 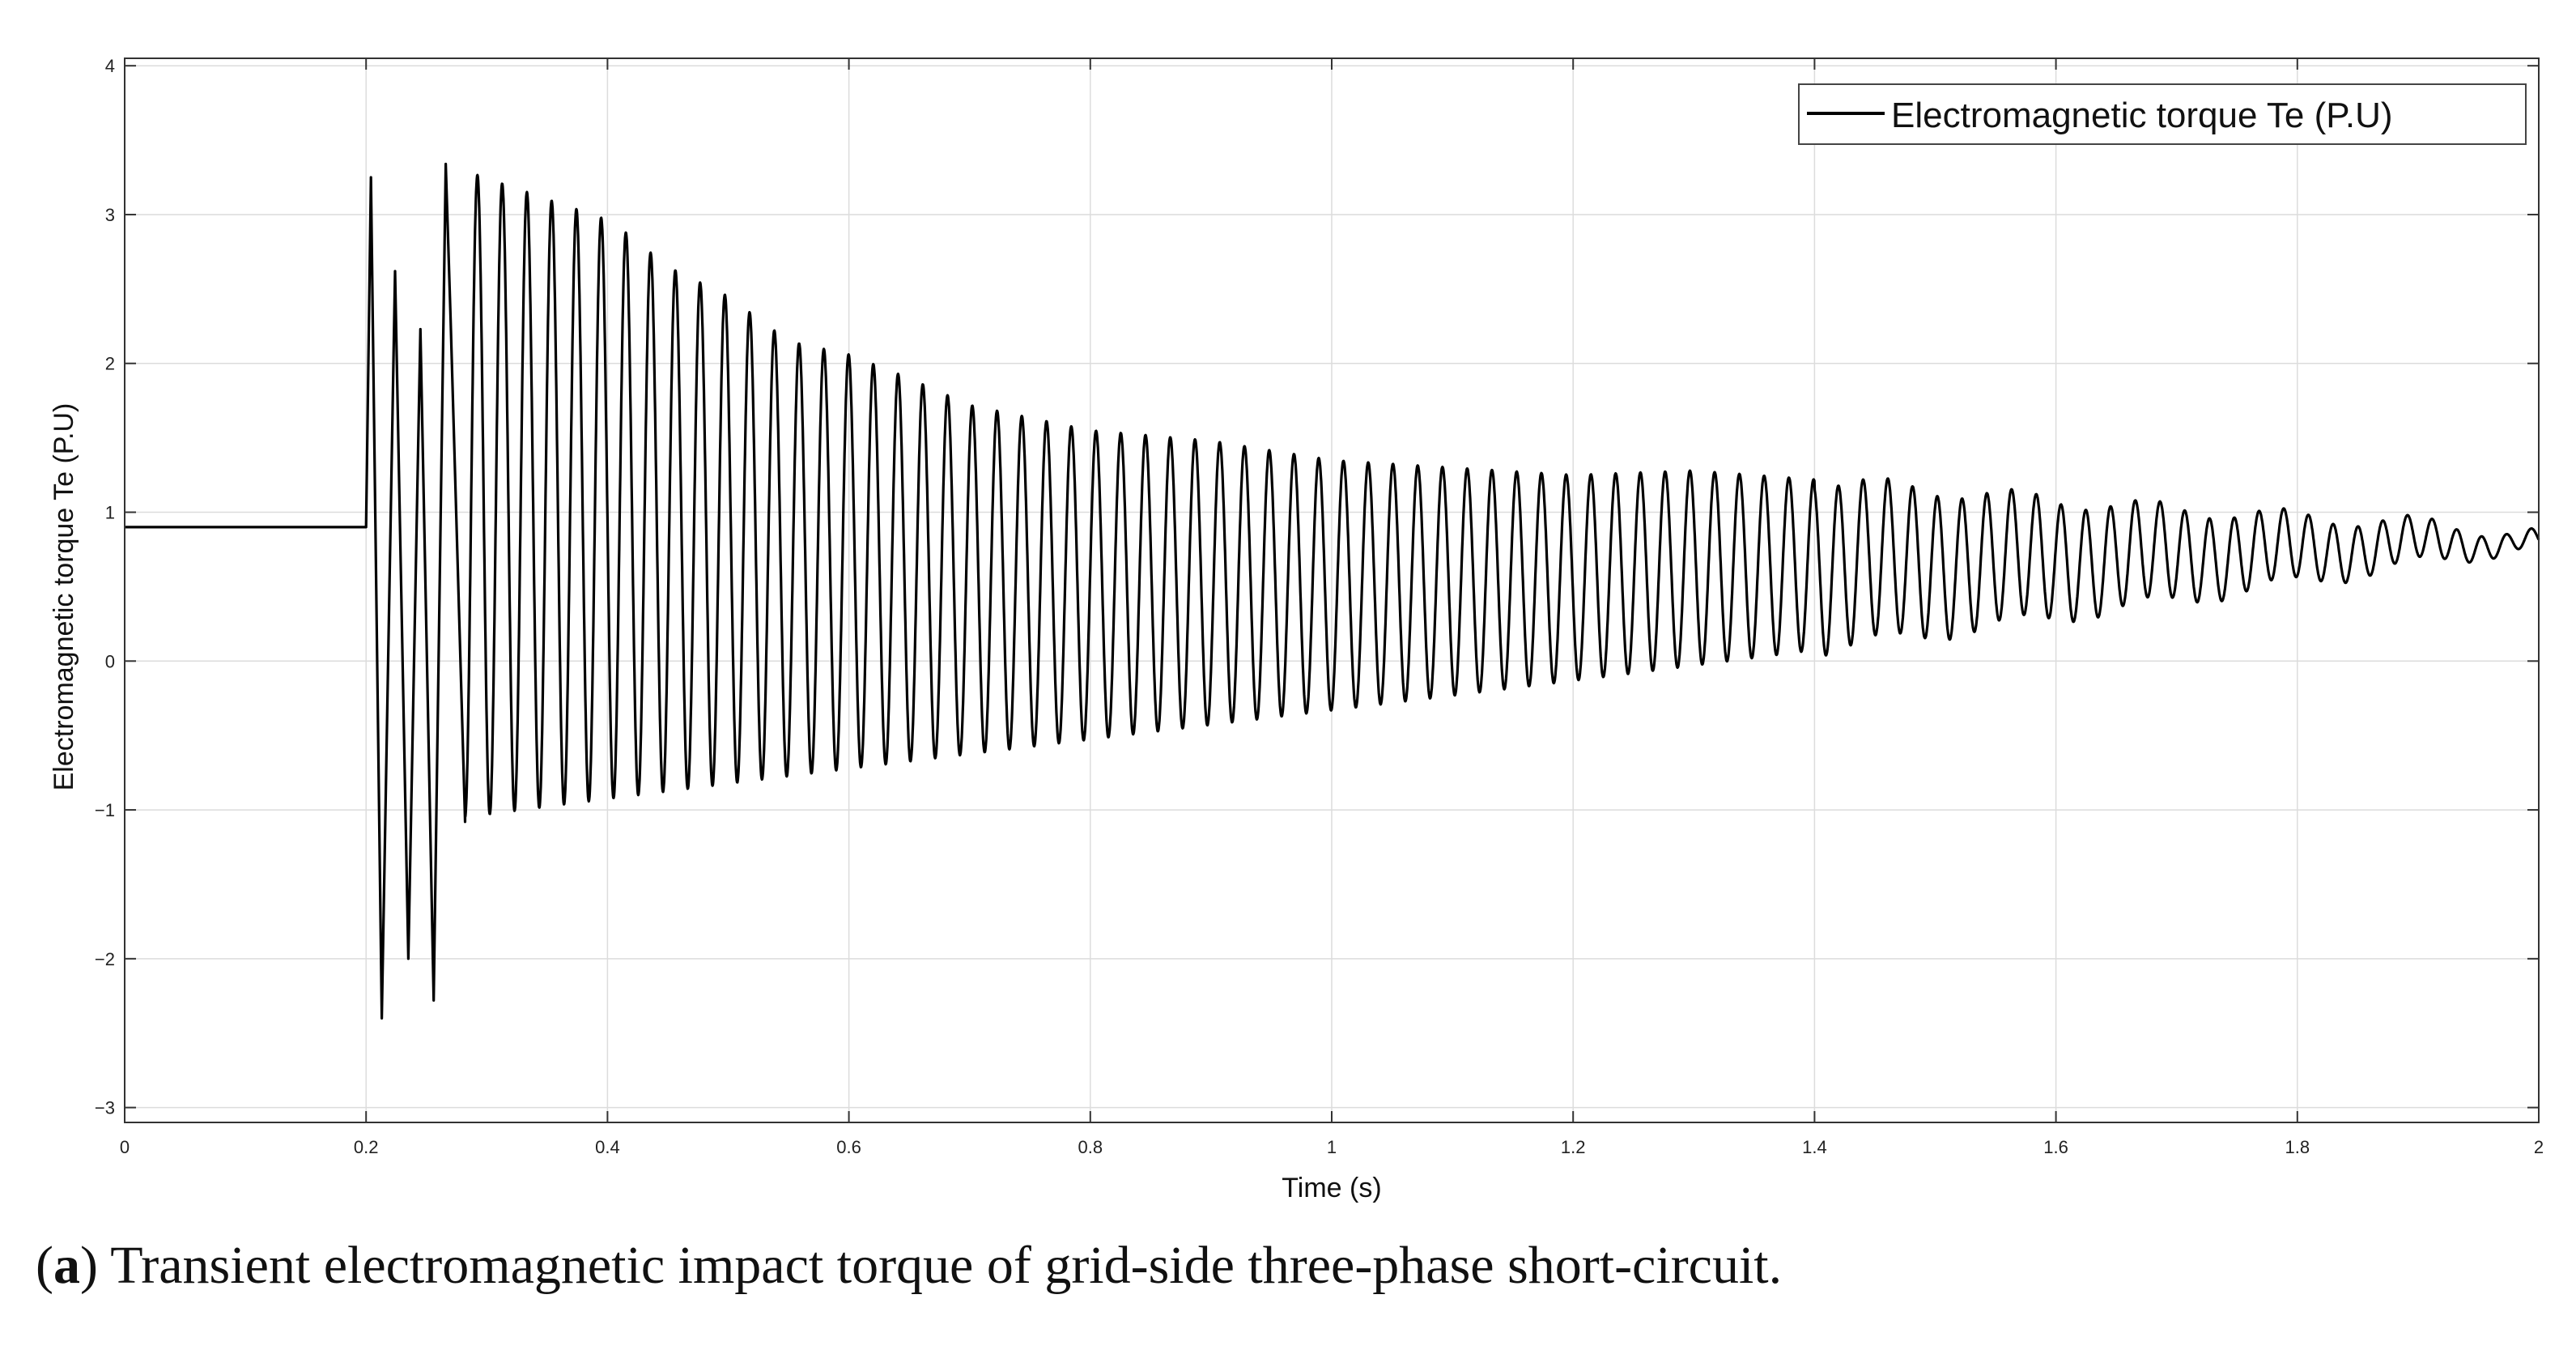 What do you see at coordinates (367, 1147) in the screenshot?
I see `x-tick-label: 0.2` at bounding box center [367, 1147].